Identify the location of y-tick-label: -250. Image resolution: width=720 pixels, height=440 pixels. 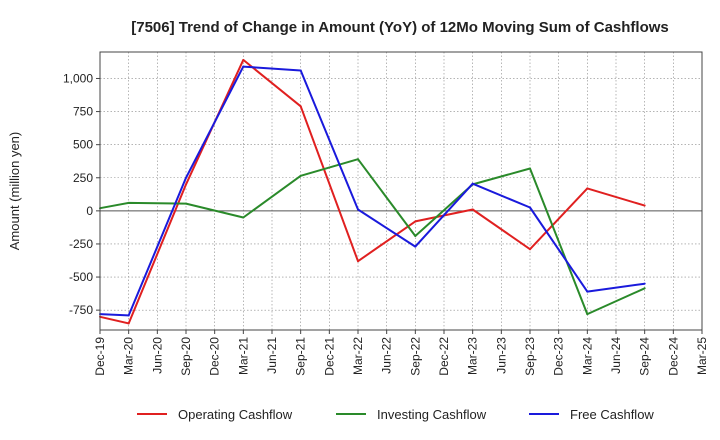
(81, 244).